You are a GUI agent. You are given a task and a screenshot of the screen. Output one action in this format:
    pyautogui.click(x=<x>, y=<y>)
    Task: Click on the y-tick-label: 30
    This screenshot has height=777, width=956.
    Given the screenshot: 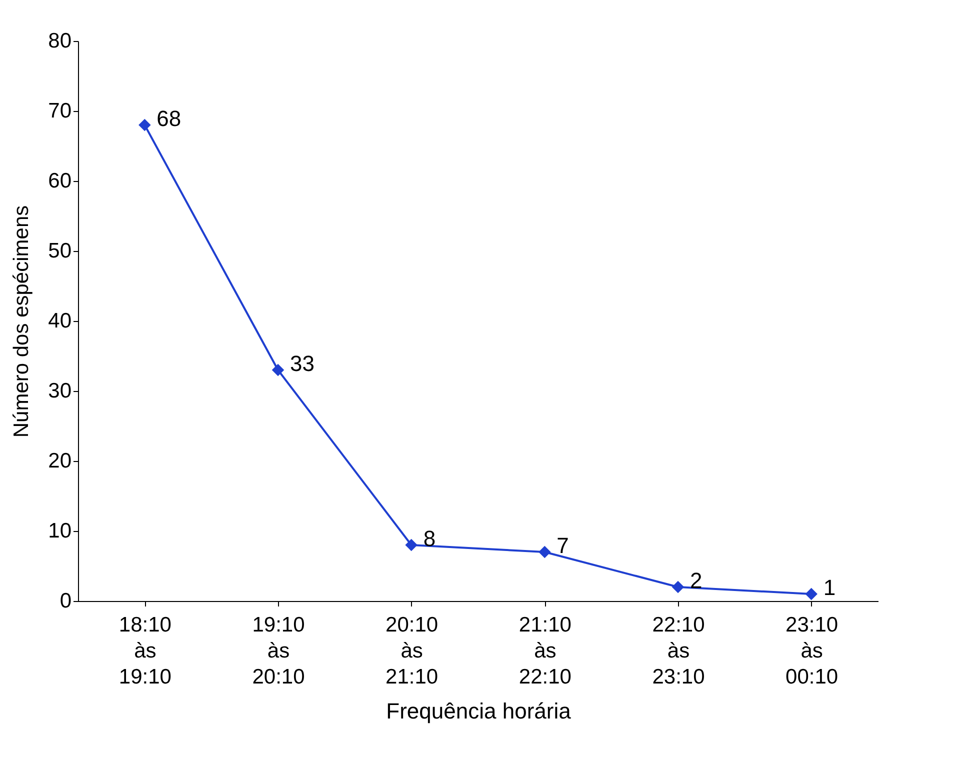 What is the action you would take?
    pyautogui.click(x=60, y=391)
    